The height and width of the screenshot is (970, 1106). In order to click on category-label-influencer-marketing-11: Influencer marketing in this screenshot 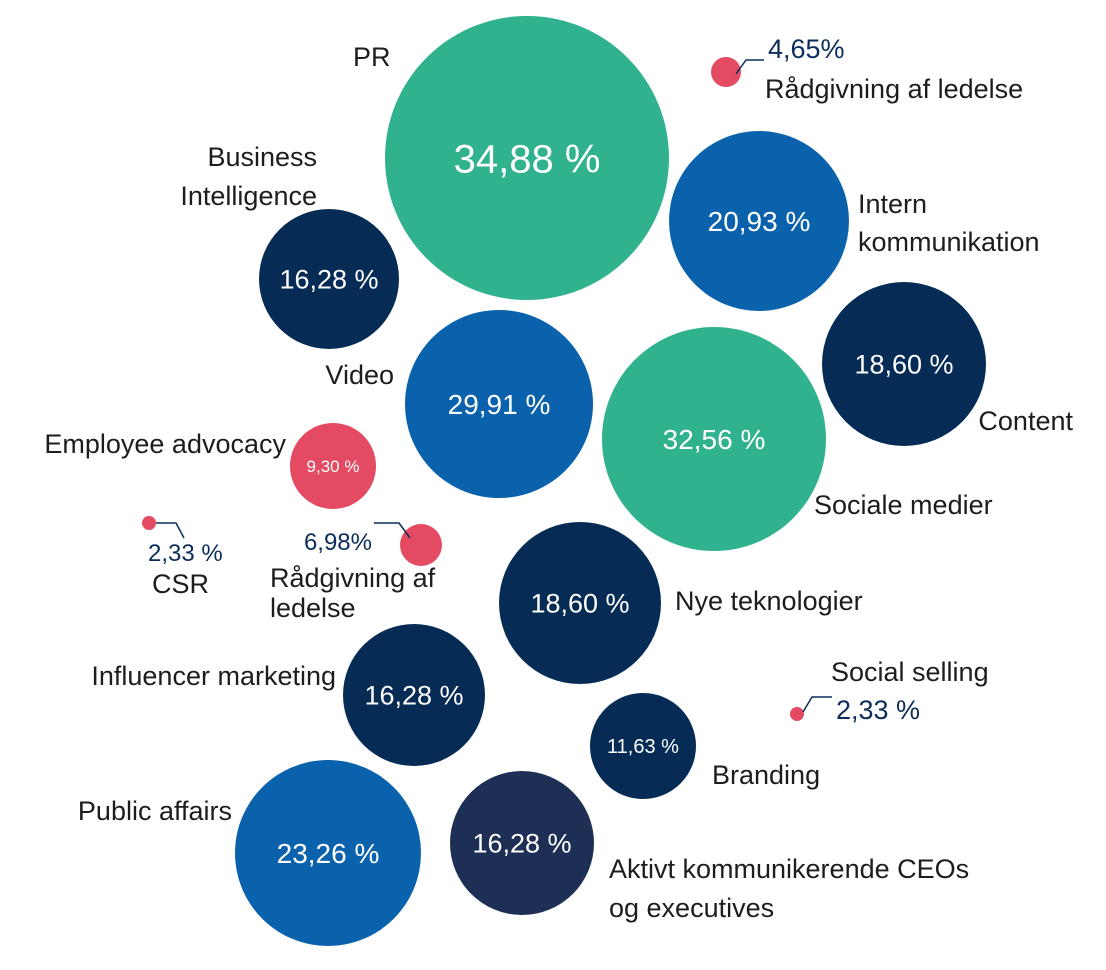, I will do `click(213, 676)`.